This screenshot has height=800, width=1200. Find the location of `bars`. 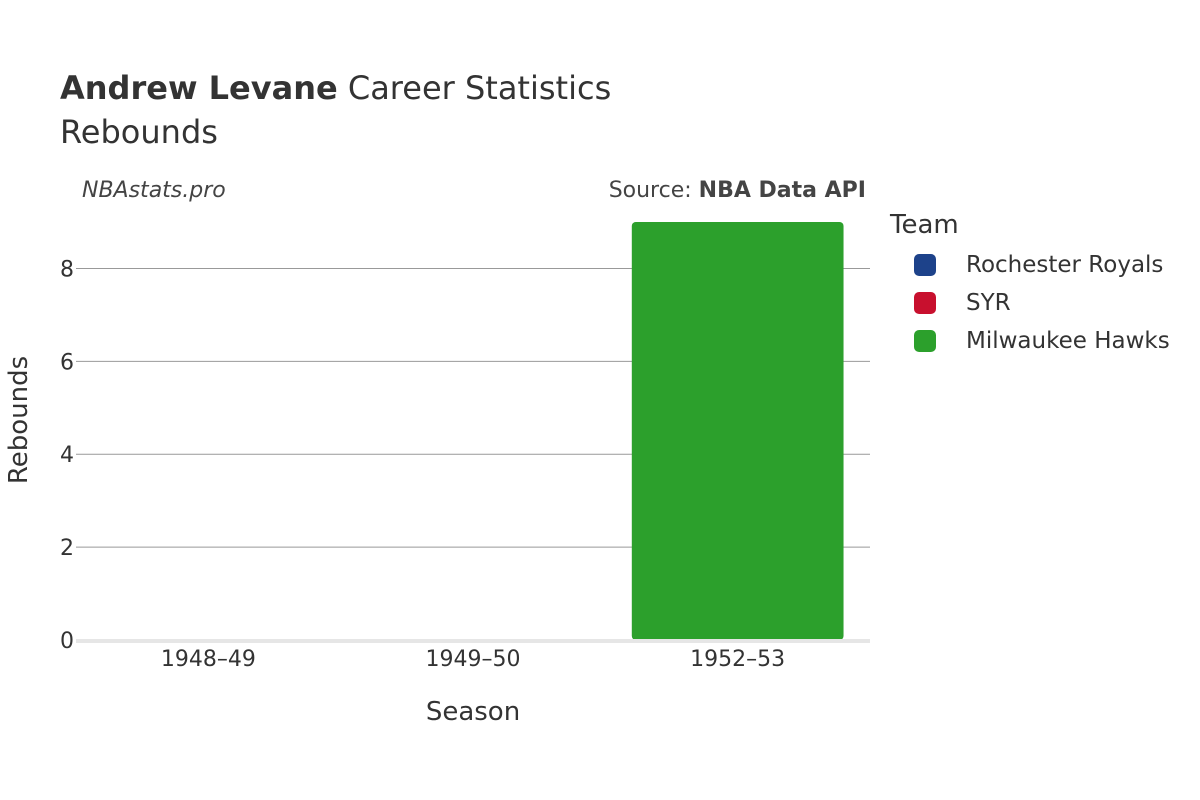

bars is located at coordinates (737, 431).